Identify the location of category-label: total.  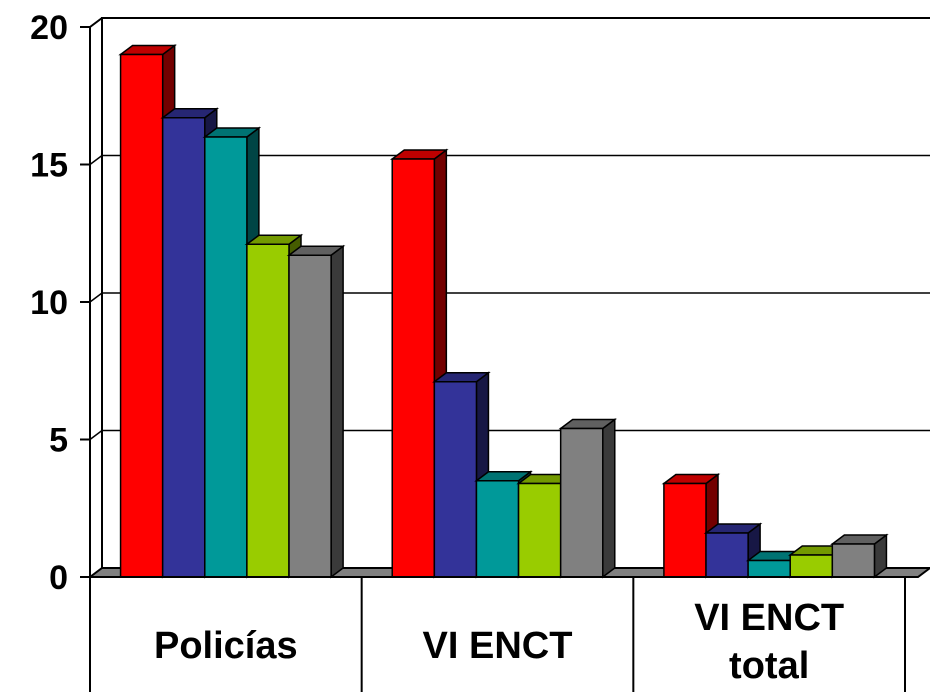
(769, 666).